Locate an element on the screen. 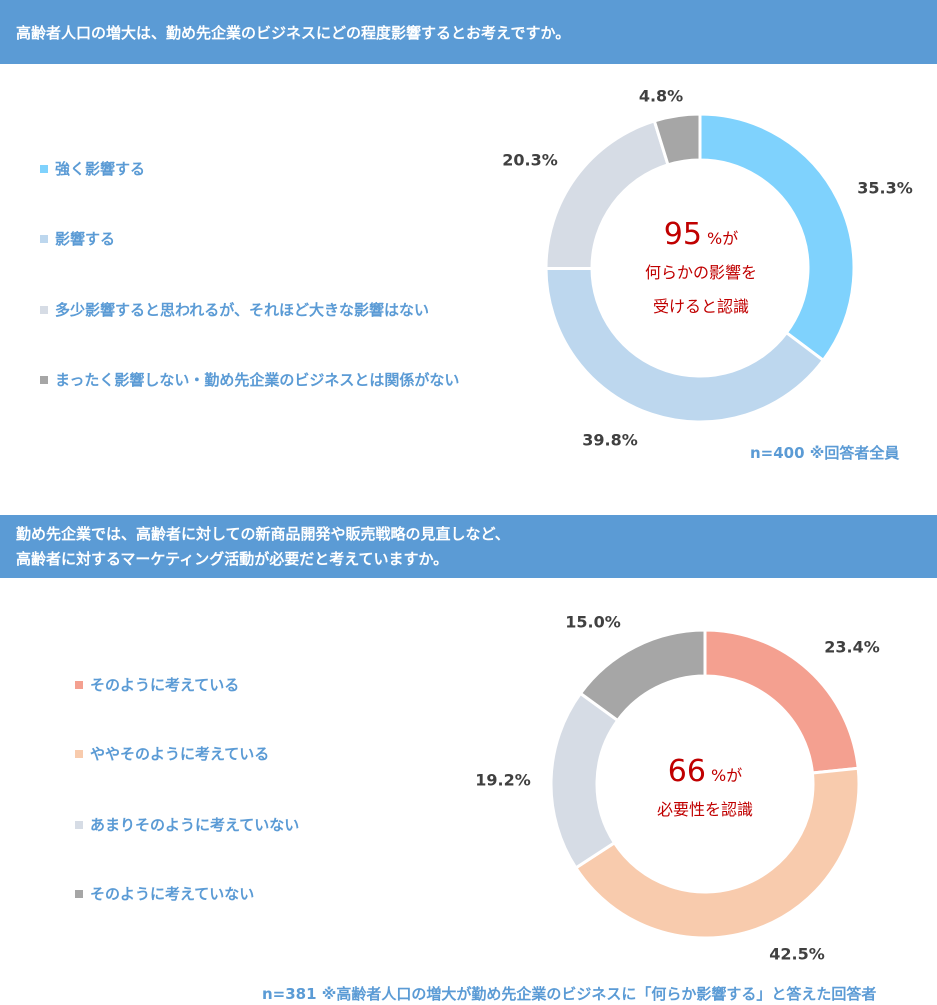 The width and height of the screenshot is (937, 1005). center-summary-1: 95 %が 何らかの影響を 受けると認識 is located at coordinates (701, 271).